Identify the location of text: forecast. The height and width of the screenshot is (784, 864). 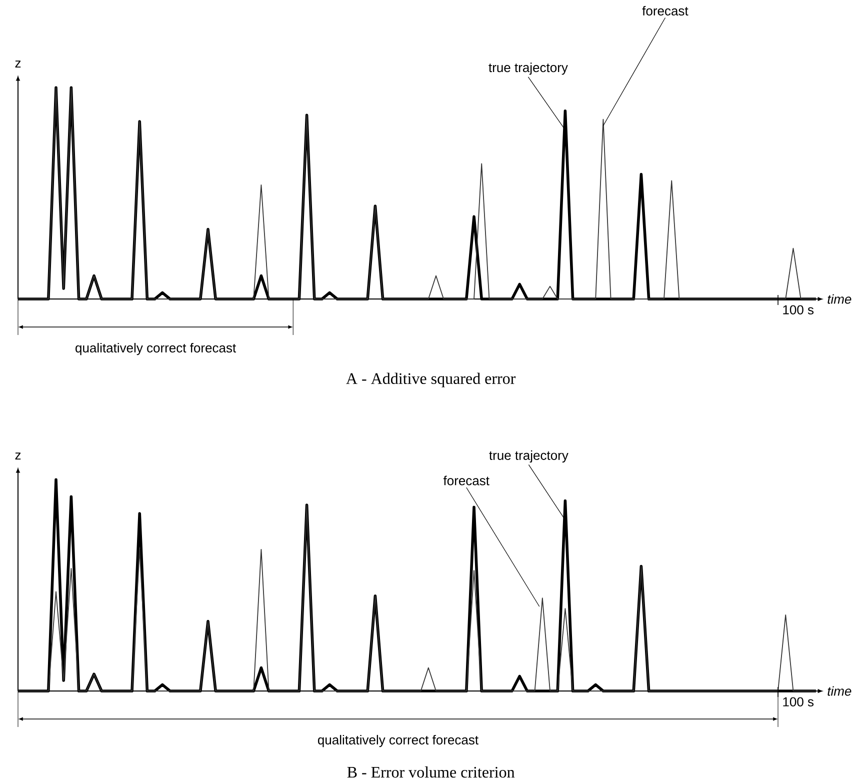
(665, 11).